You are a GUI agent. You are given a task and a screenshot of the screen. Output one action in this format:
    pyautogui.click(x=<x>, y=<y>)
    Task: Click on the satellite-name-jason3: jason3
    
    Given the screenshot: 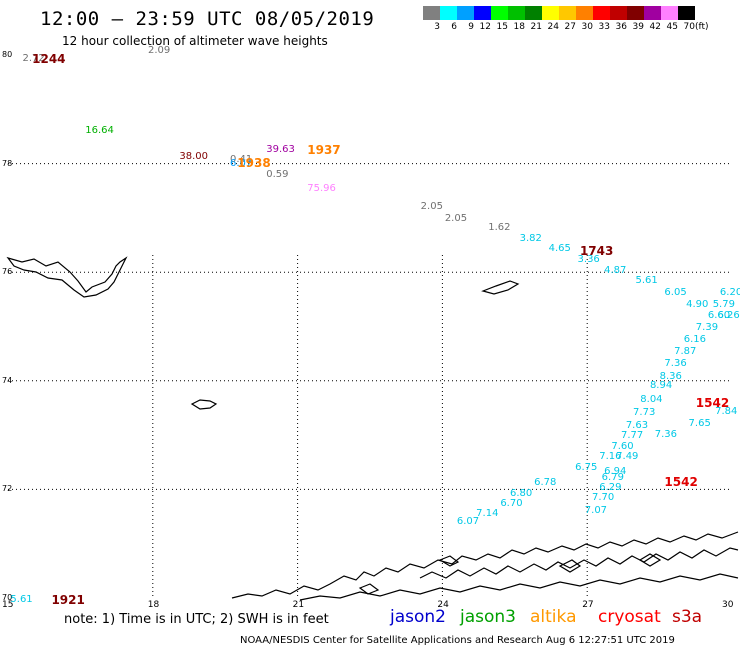 What is the action you would take?
    pyautogui.click(x=488, y=617)
    